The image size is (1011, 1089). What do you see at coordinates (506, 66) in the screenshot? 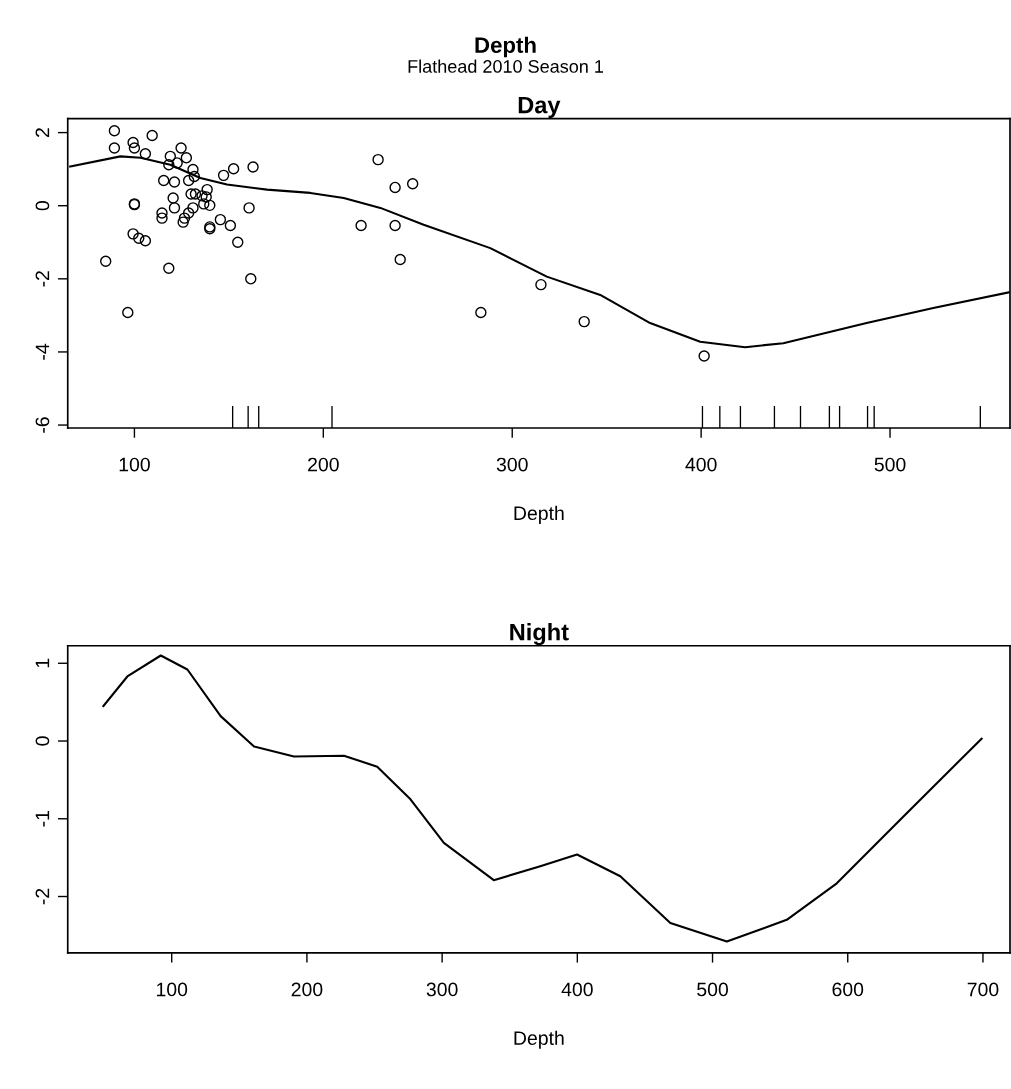
I see `text: Flathead 2010 Season 1` at bounding box center [506, 66].